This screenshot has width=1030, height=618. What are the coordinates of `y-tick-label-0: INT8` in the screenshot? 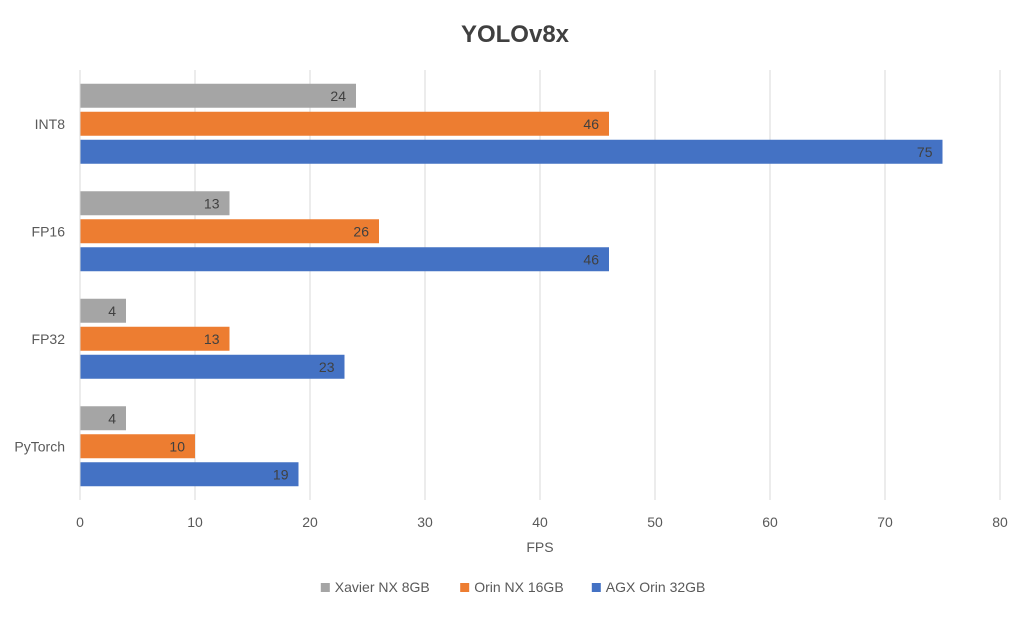 It's located at (50, 124).